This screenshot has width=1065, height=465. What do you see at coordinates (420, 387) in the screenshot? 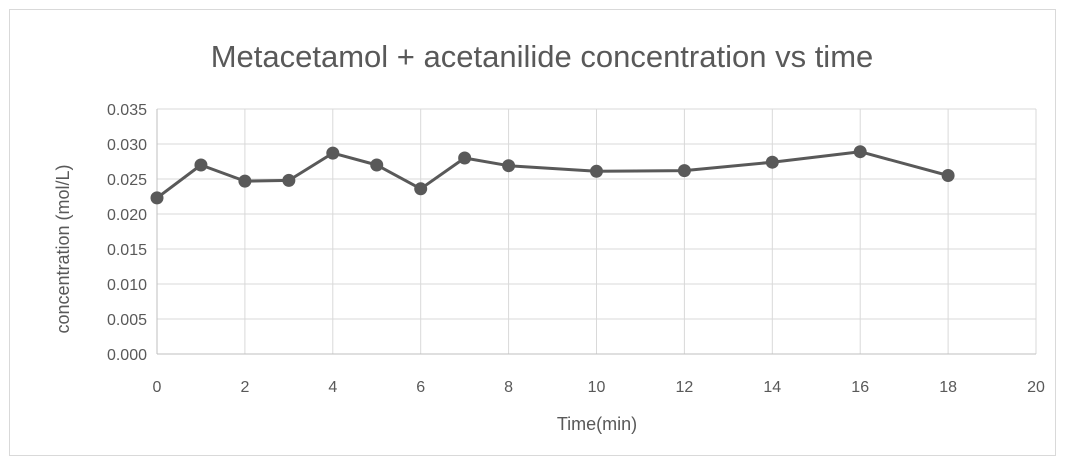
I see `x-tick-label: 6` at bounding box center [420, 387].